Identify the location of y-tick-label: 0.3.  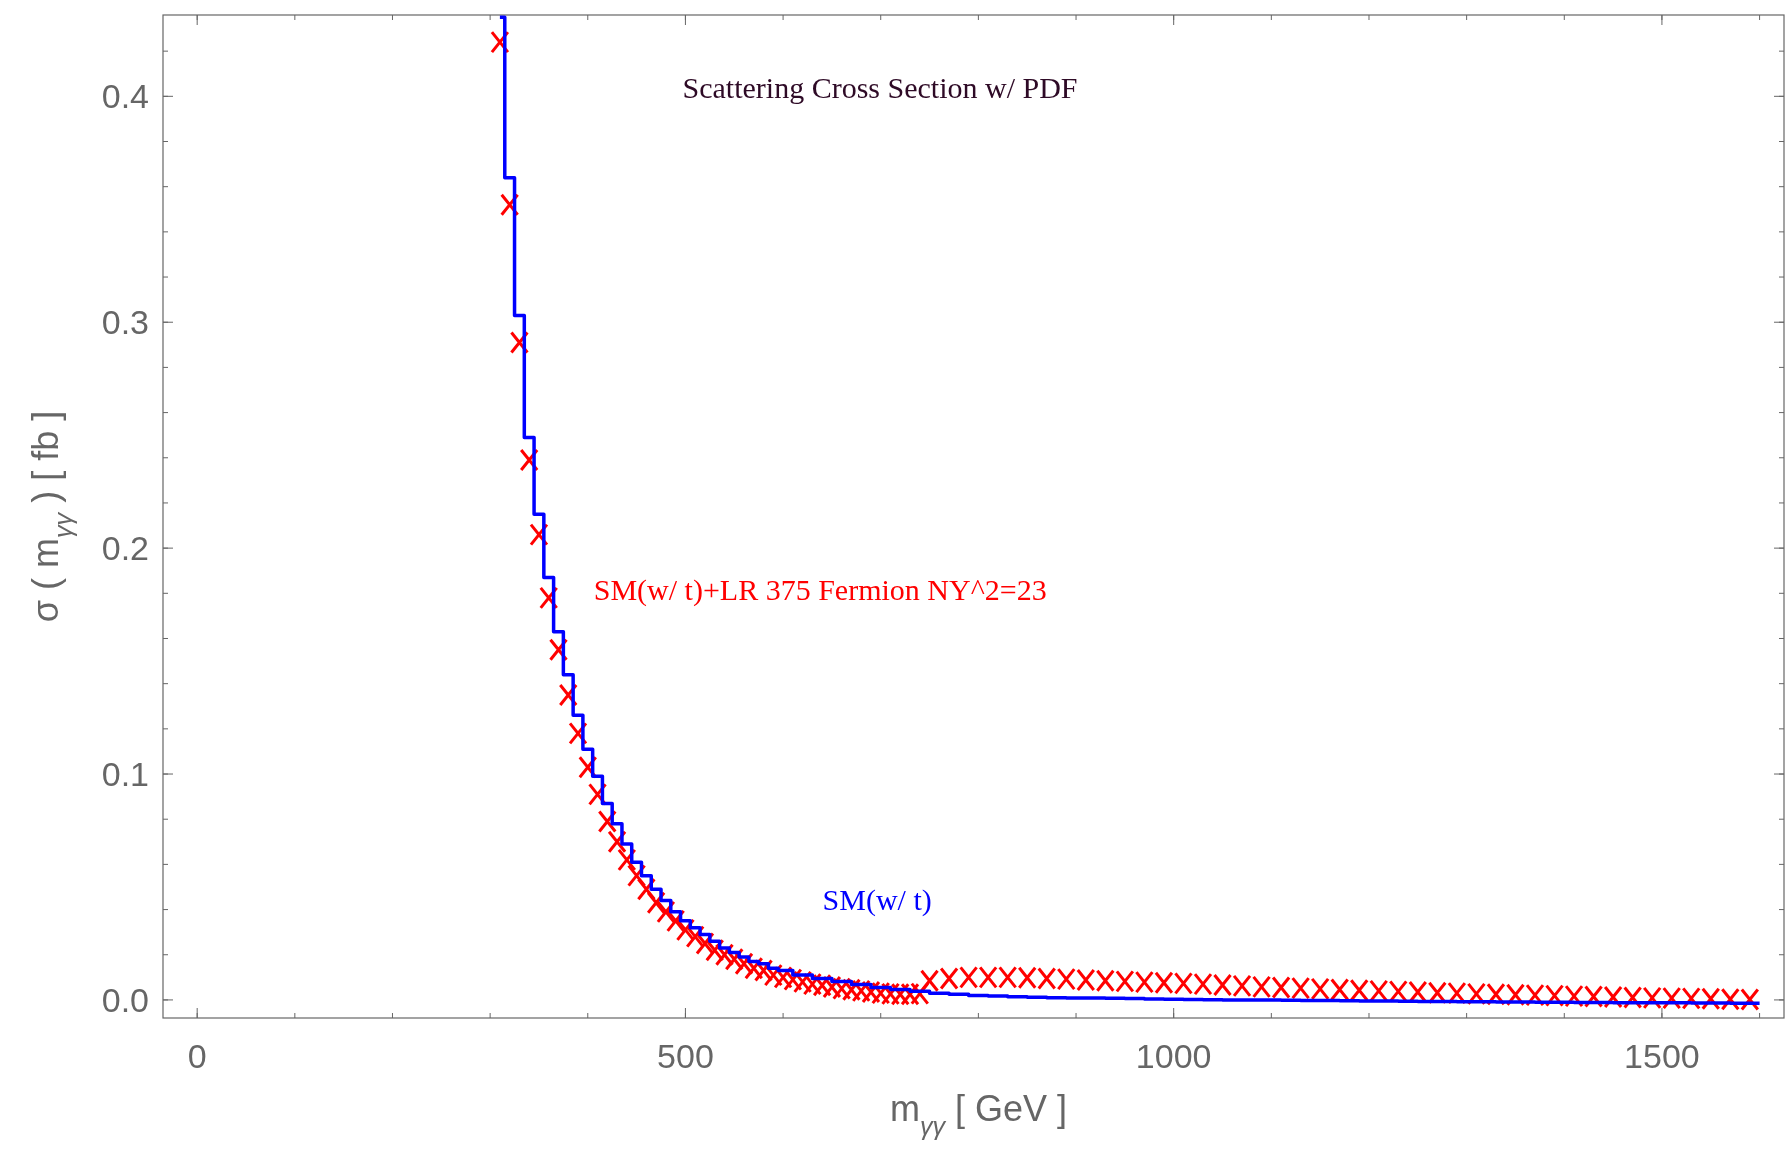
(125, 322).